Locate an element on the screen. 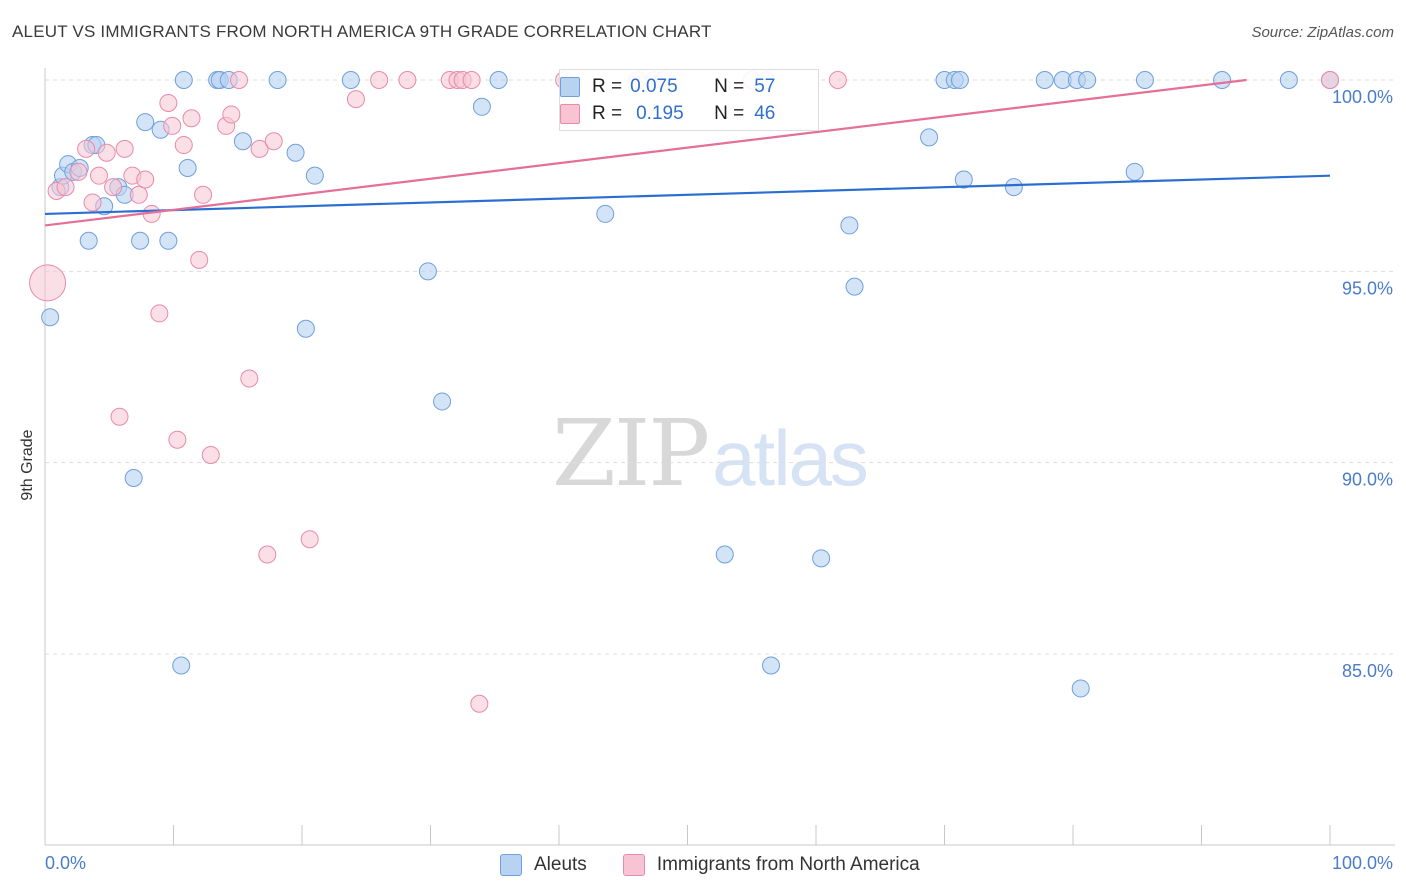 The image size is (1406, 892). legend-swatch-aleuts is located at coordinates (570, 87).